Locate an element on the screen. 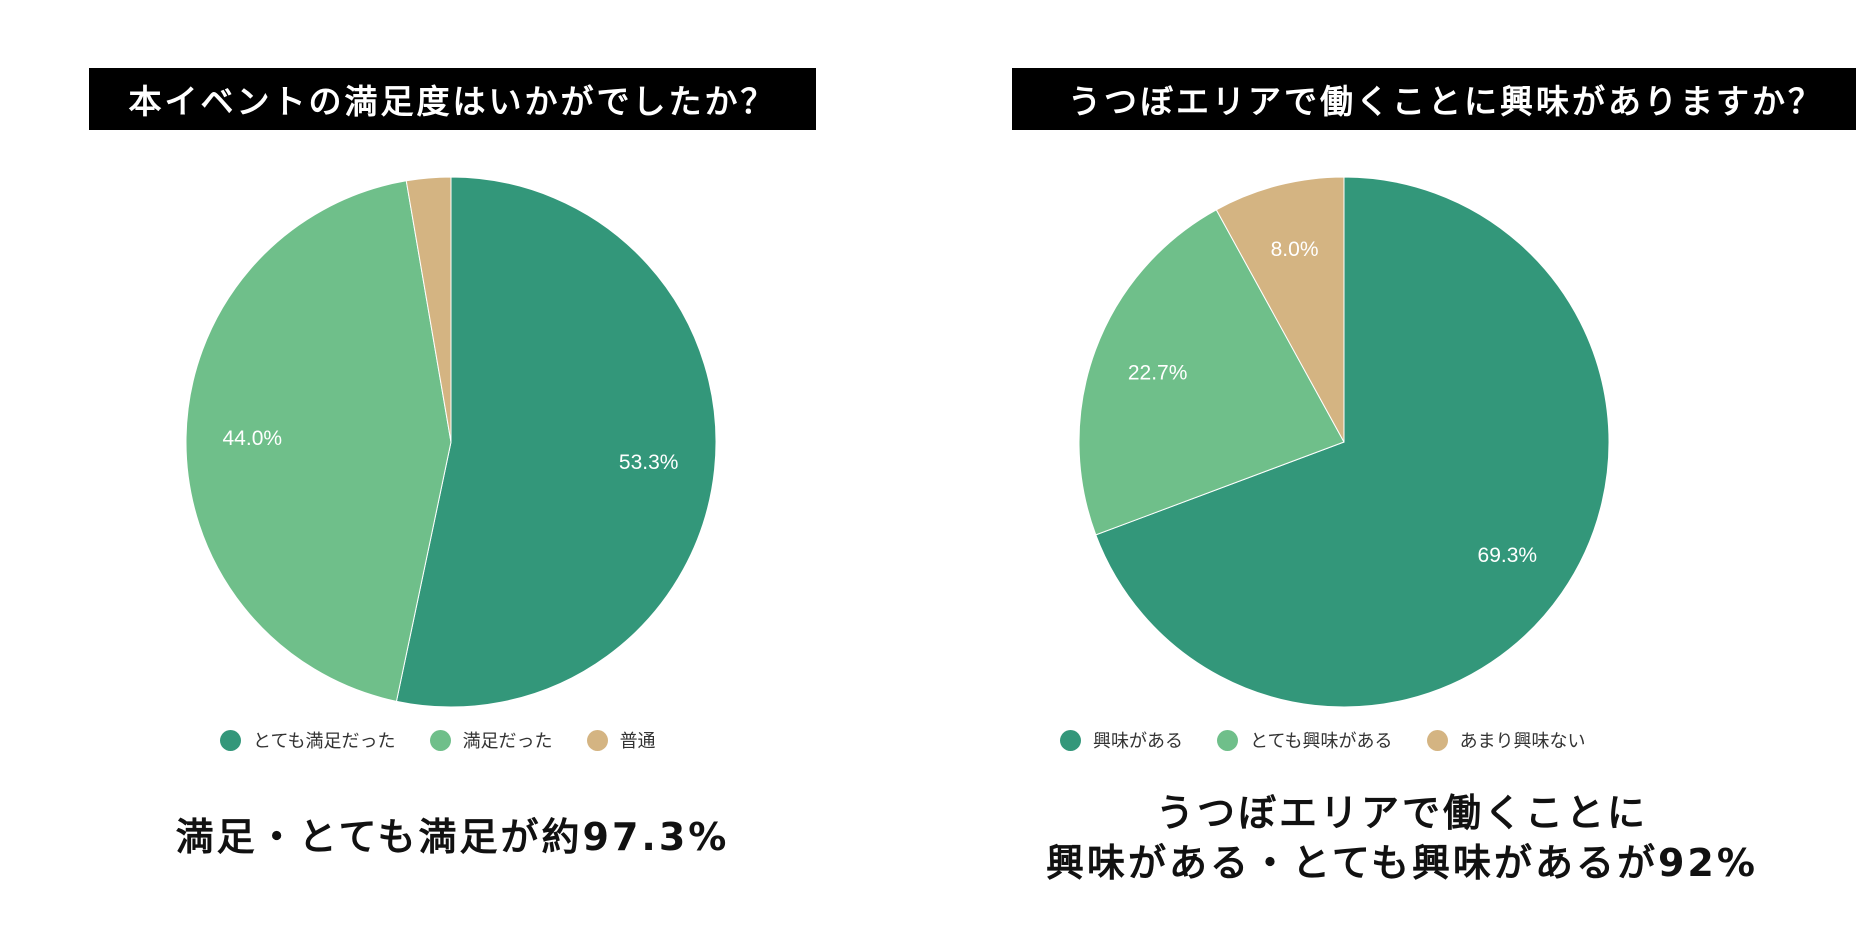 This screenshot has height=942, width=1856. chart-title: うつぼエリアで働くことに興味がありますか？ is located at coordinates (1434, 99).